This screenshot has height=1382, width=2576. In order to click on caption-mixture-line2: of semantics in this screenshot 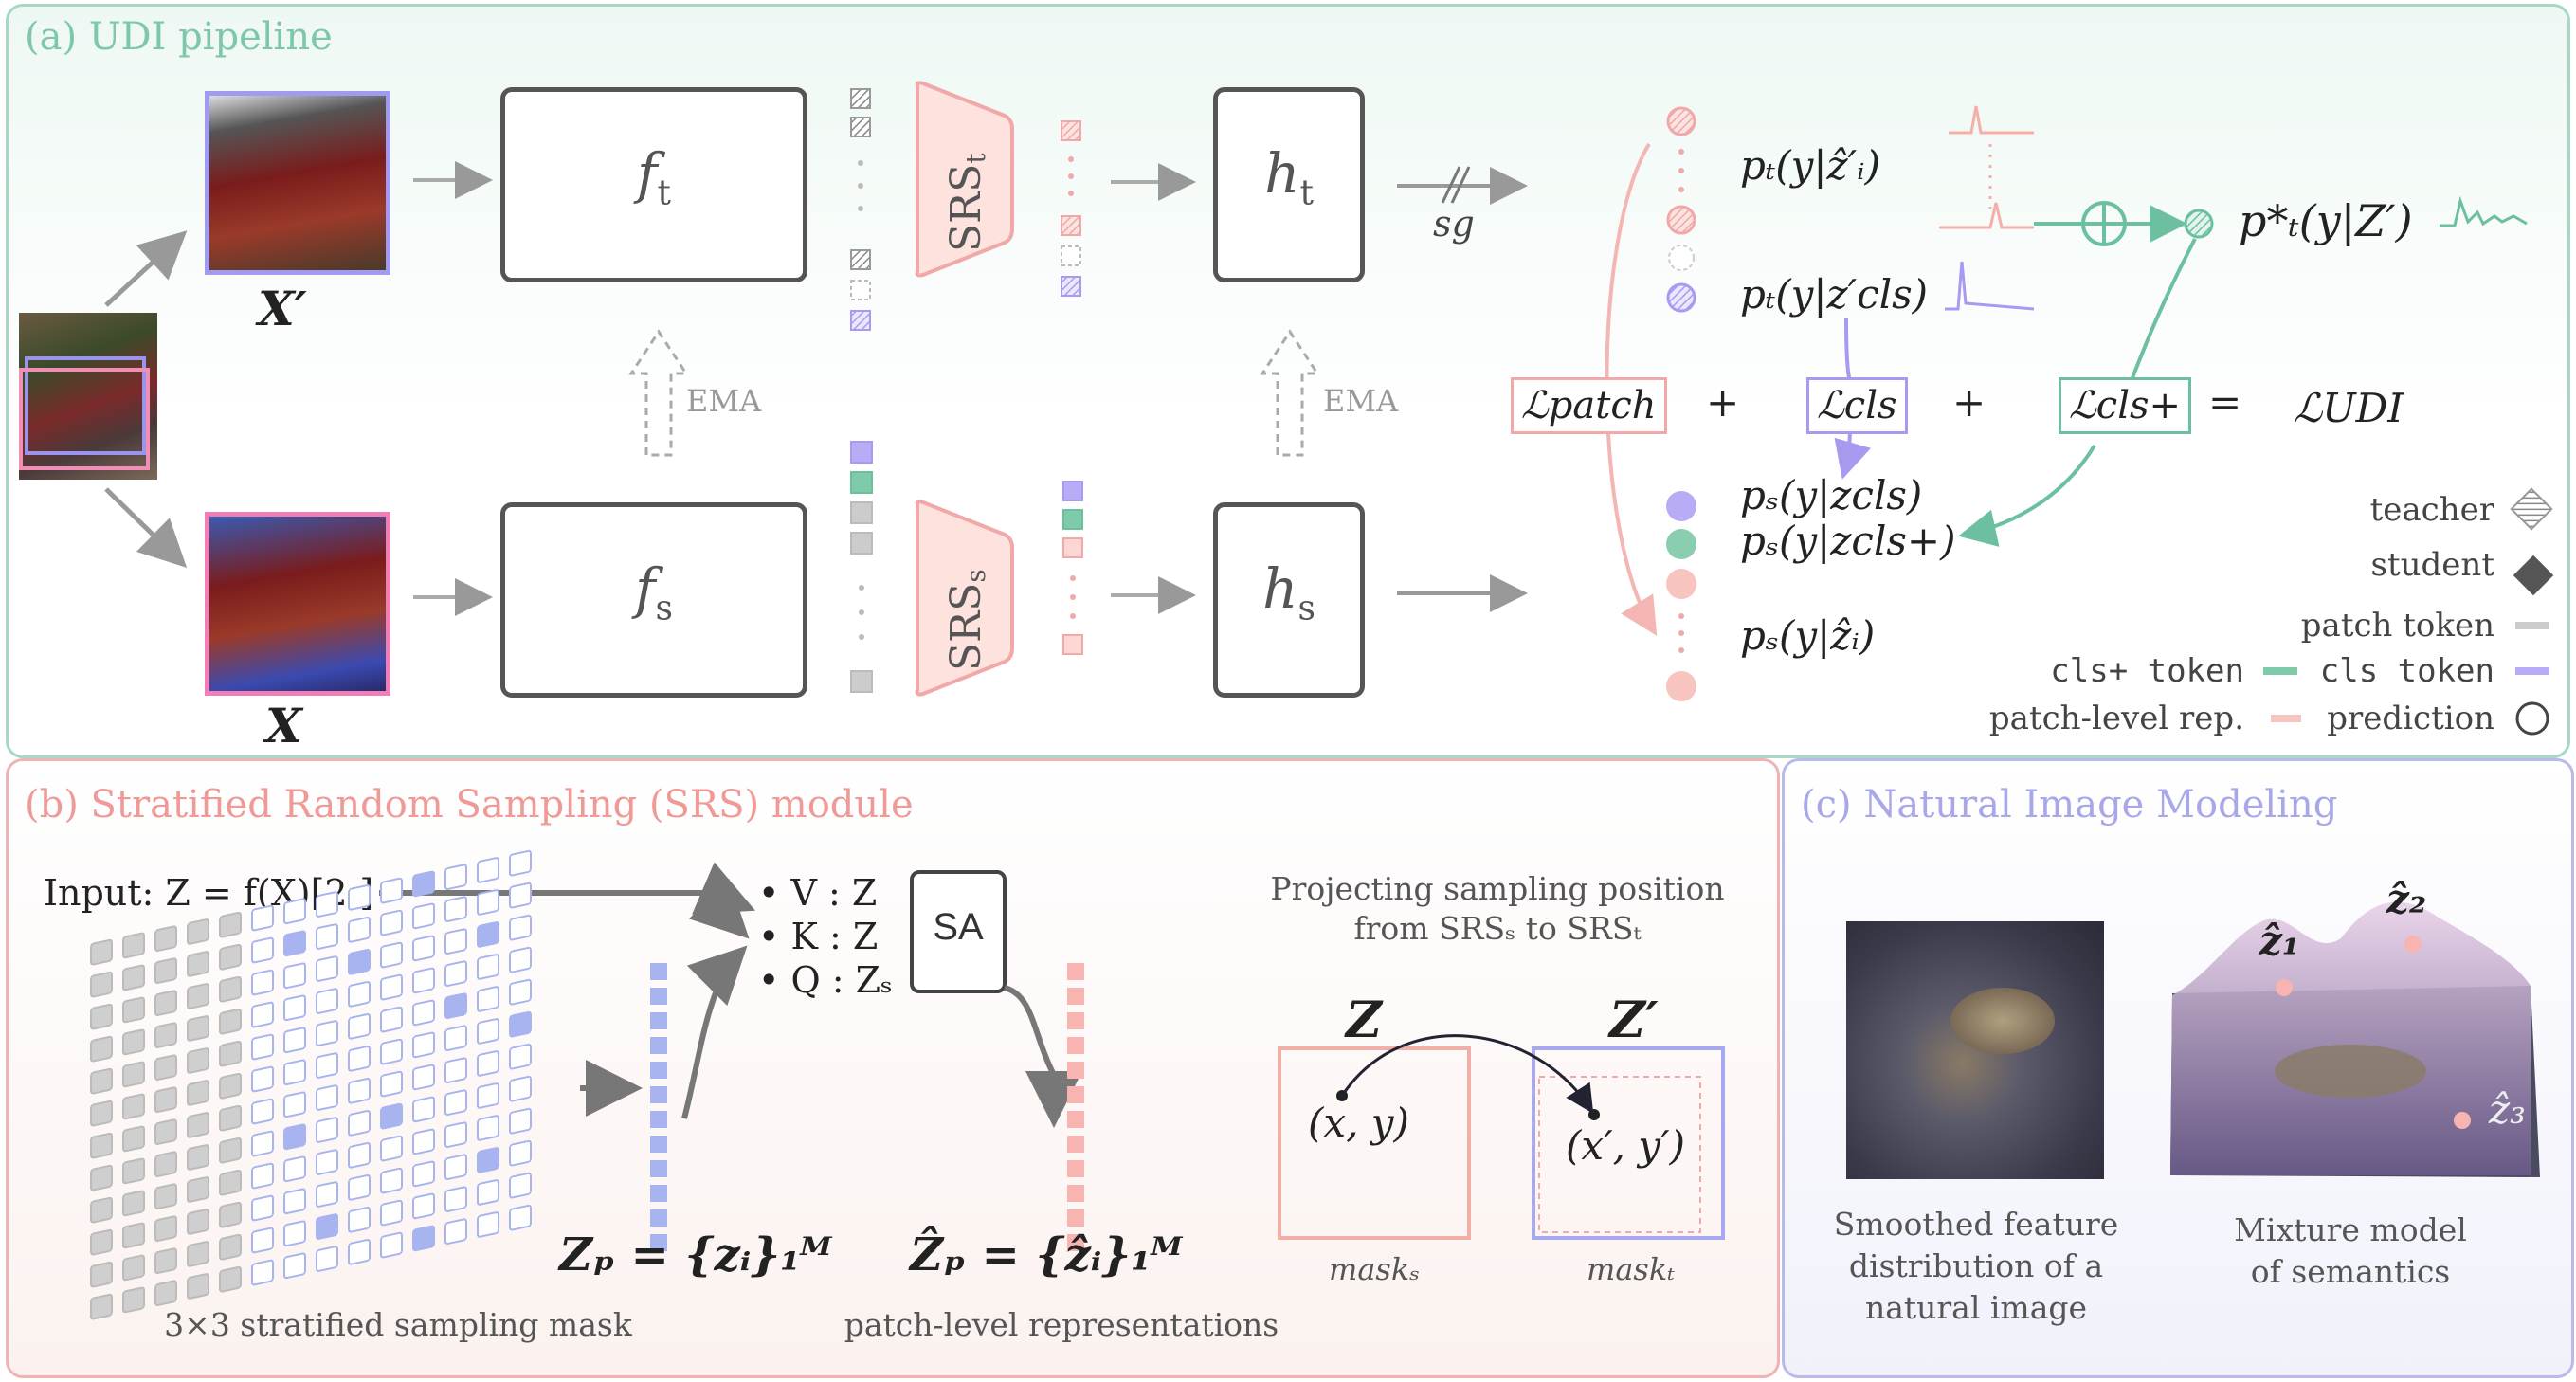, I will do `click(2350, 1271)`.